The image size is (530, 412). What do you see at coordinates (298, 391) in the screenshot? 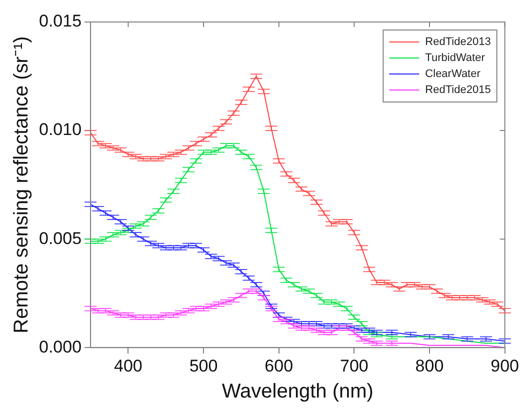
I see `x-axis-title: Wavelength (nm)` at bounding box center [298, 391].